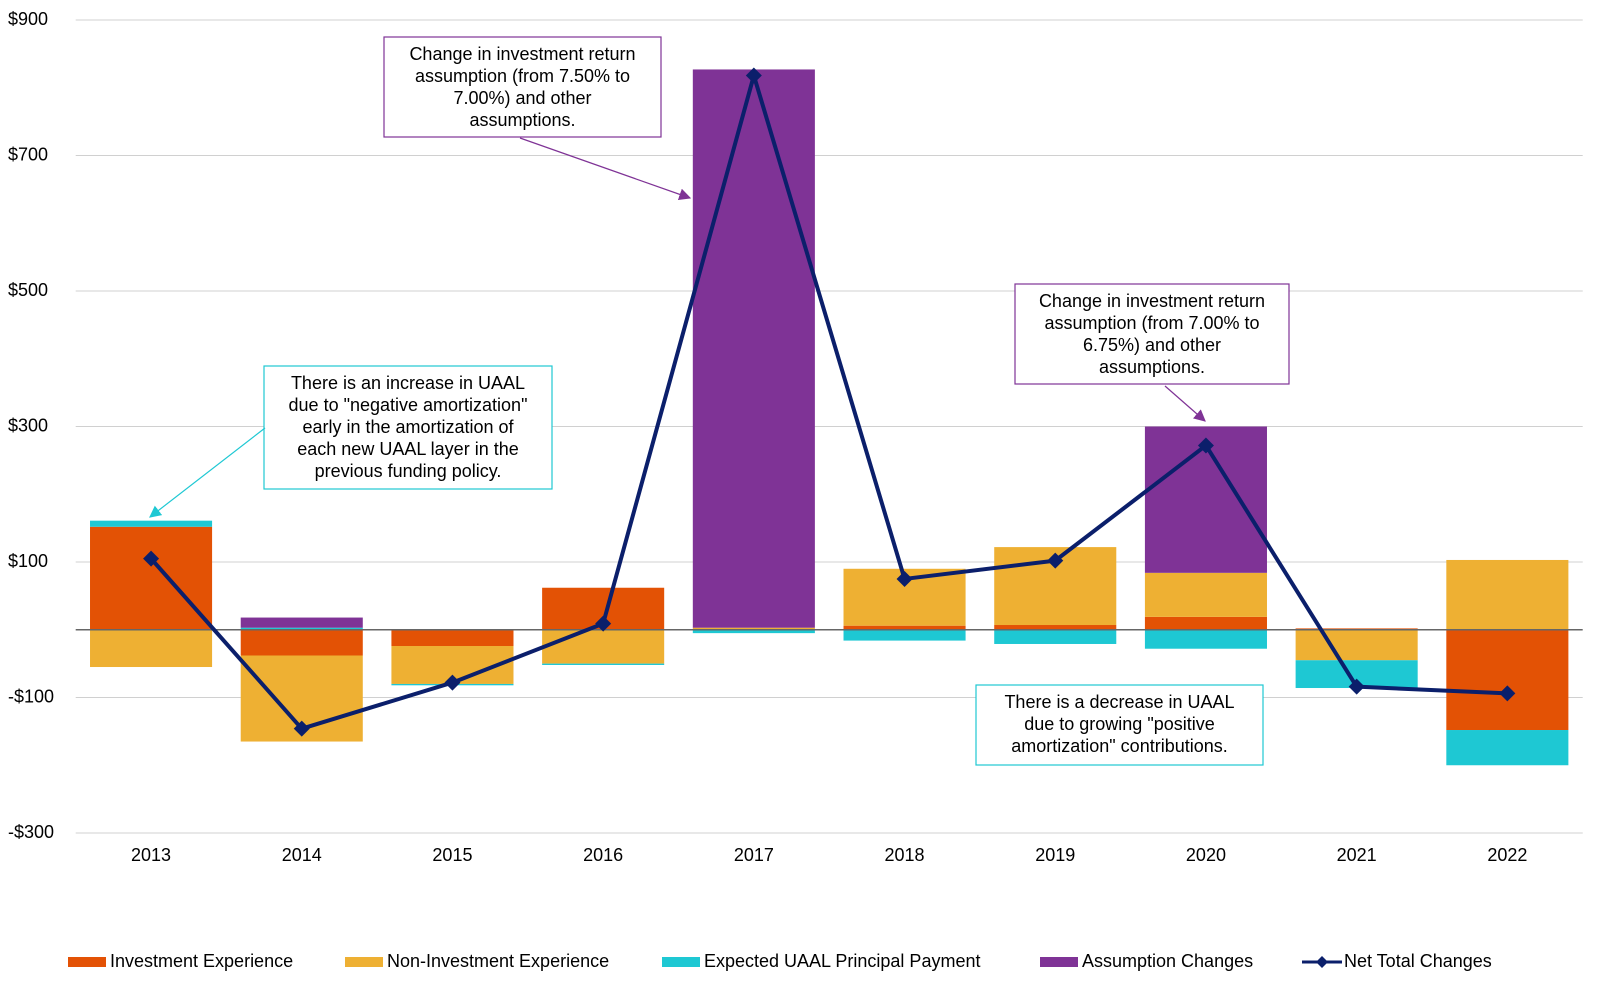  I want to click on x-tick-label: 2013, so click(151, 855).